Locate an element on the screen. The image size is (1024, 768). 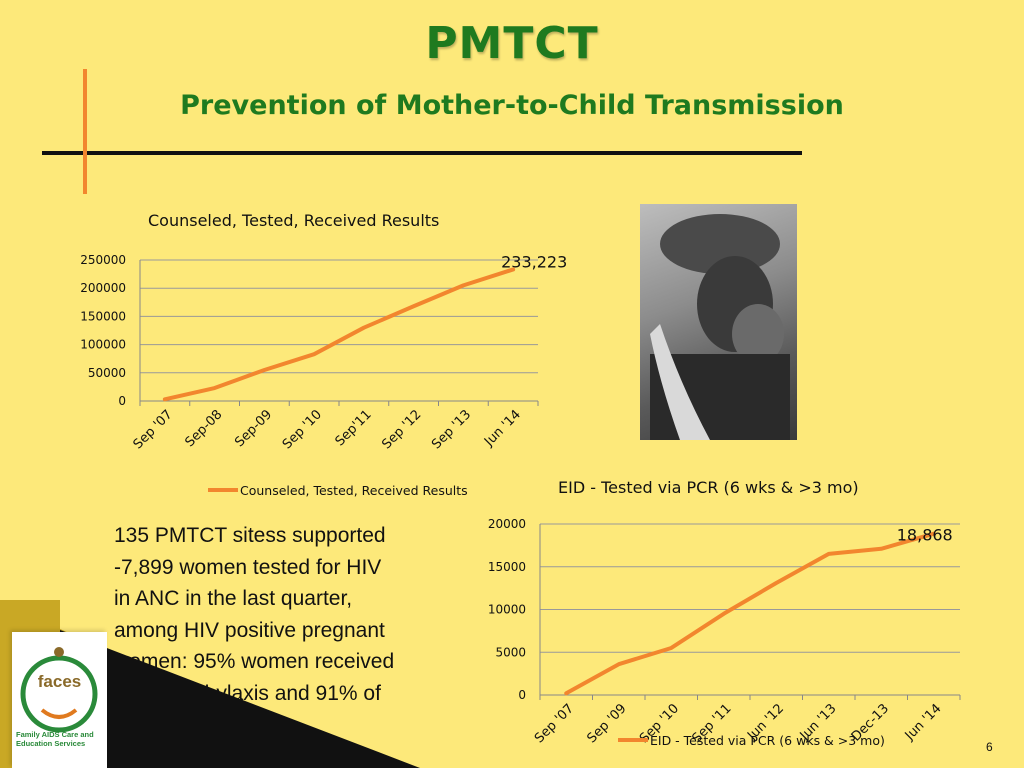
mother-child-photo is located at coordinates (718, 322).